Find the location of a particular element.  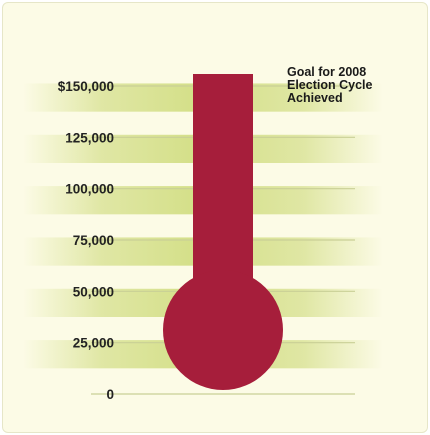

y-tick-label: 100,000 is located at coordinates (89, 189).